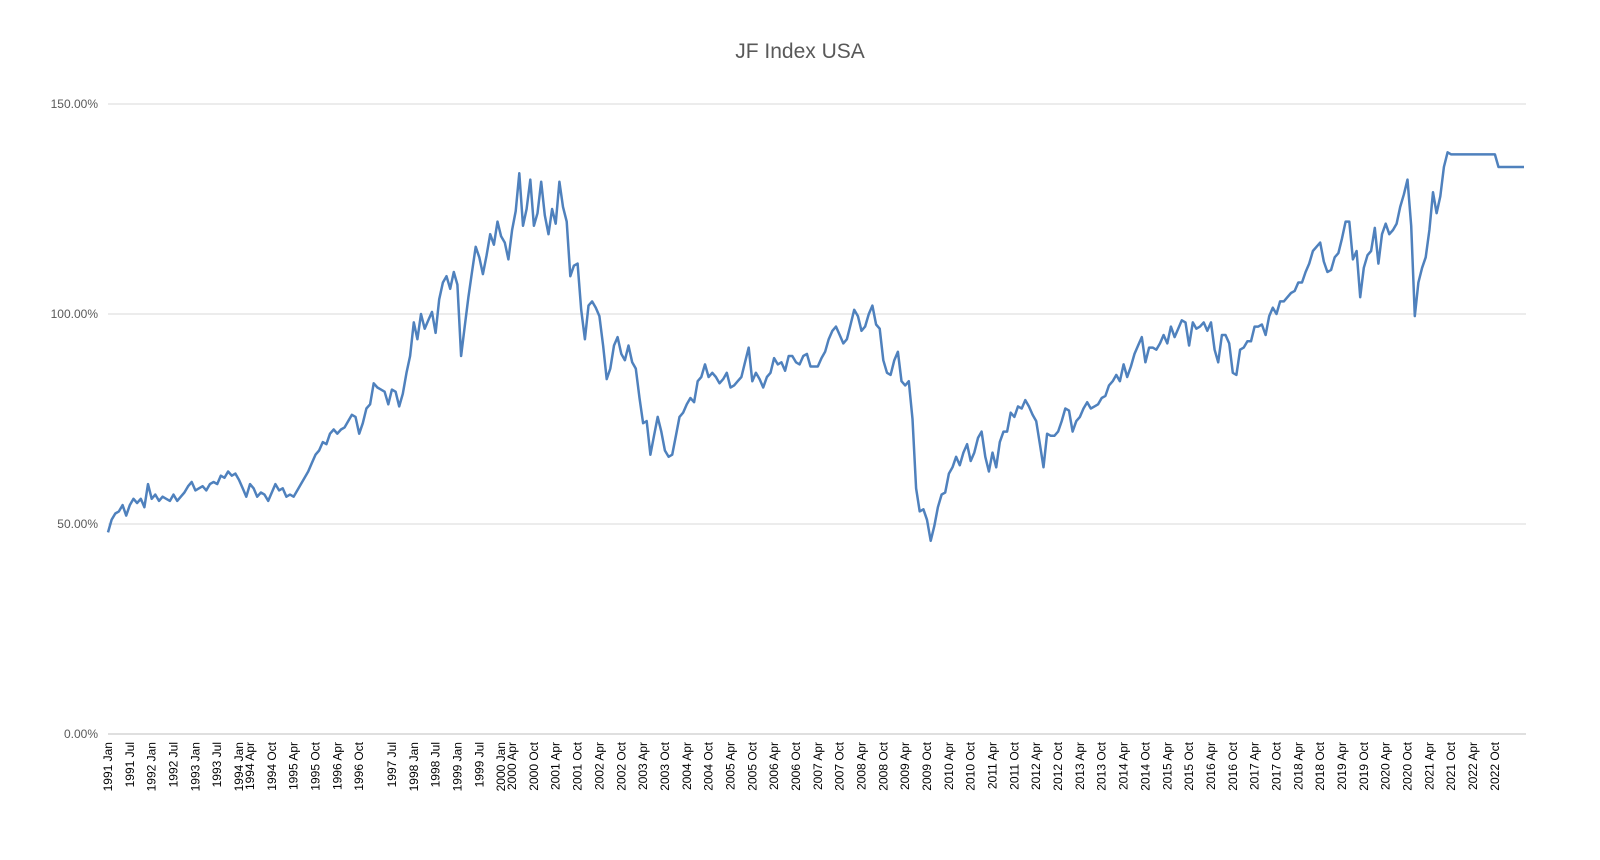 This screenshot has width=1600, height=860. Describe the element at coordinates (359, 765) in the screenshot. I see `x-tick-label: 1996 Oct` at that location.